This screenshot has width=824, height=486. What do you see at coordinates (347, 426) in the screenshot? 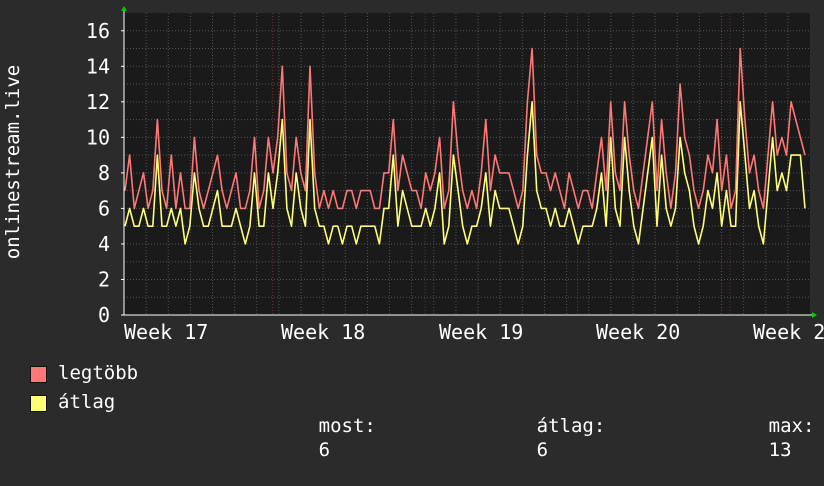
I see `stat-current-label: most:` at bounding box center [347, 426].